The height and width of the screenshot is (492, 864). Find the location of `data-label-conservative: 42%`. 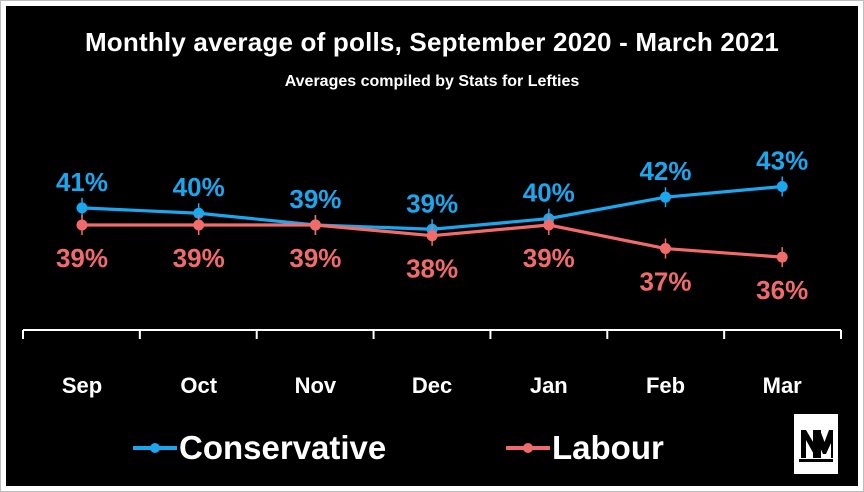

data-label-conservative: 42% is located at coordinates (665, 171).